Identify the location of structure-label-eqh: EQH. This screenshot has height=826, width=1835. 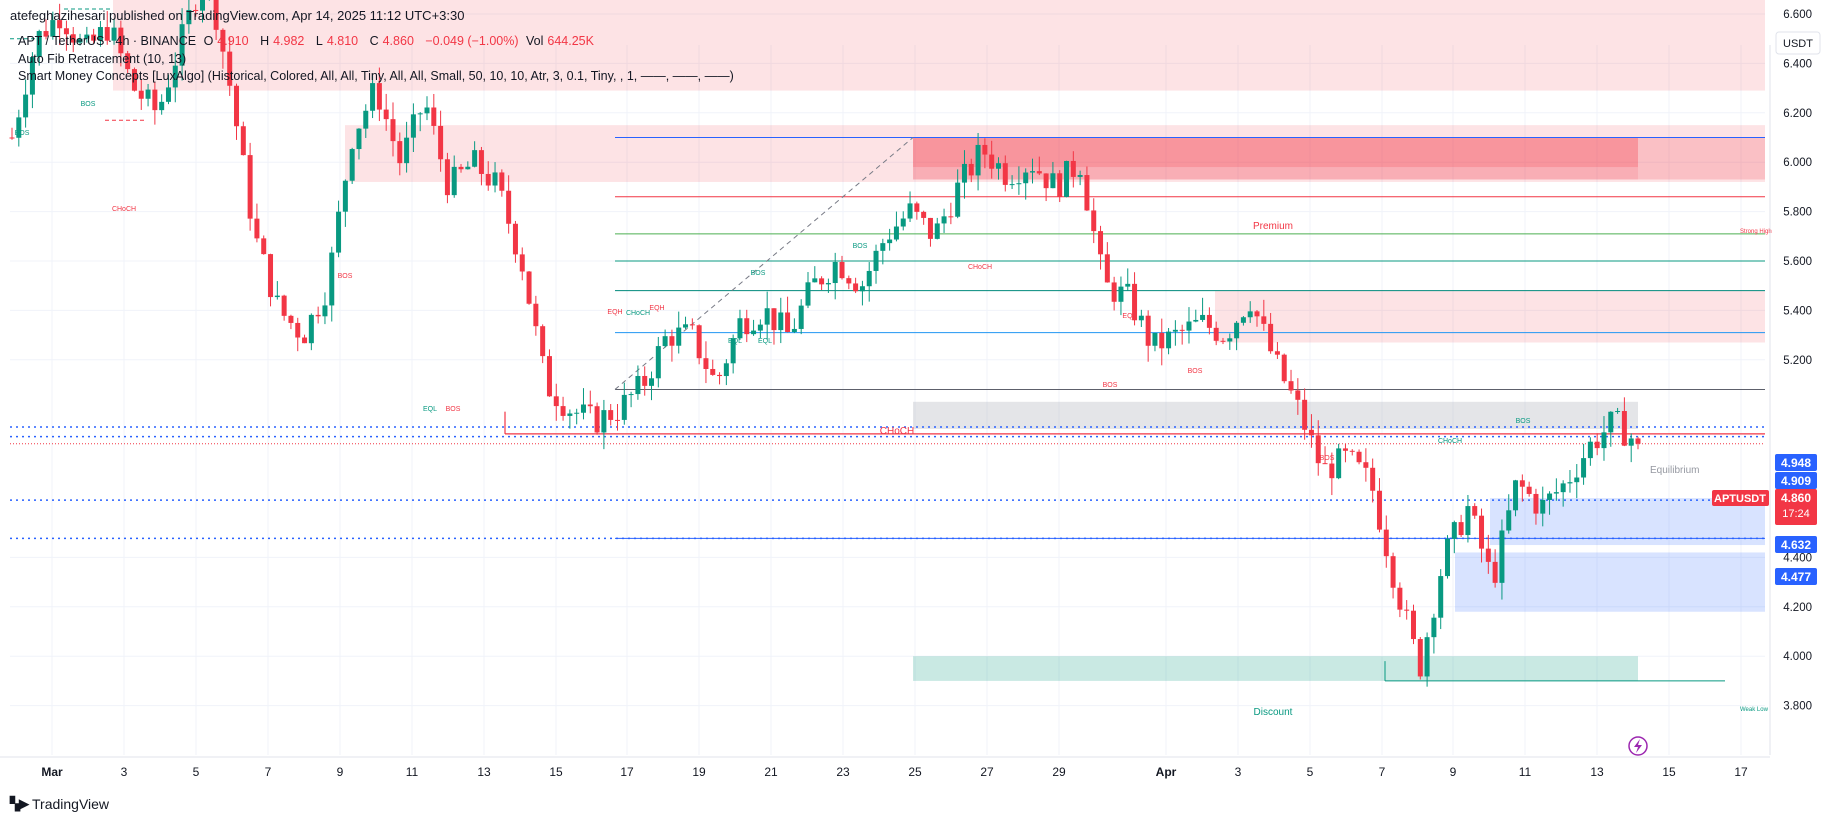
(1129, 316).